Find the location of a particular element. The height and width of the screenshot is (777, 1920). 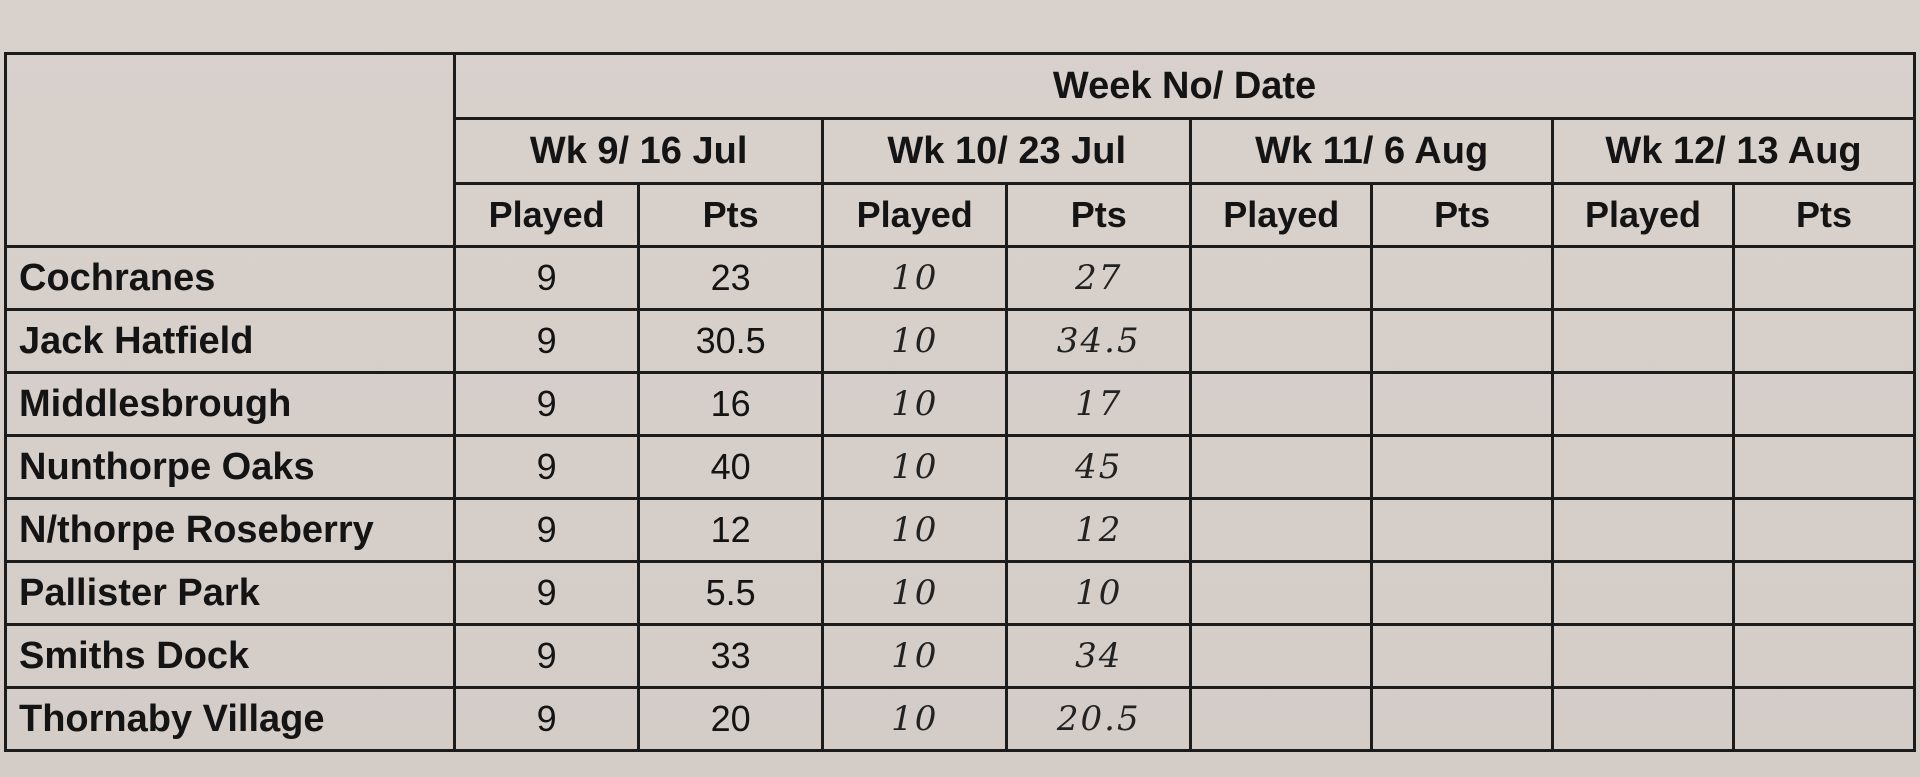

team-name: Smiths Dock is located at coordinates (230, 656).